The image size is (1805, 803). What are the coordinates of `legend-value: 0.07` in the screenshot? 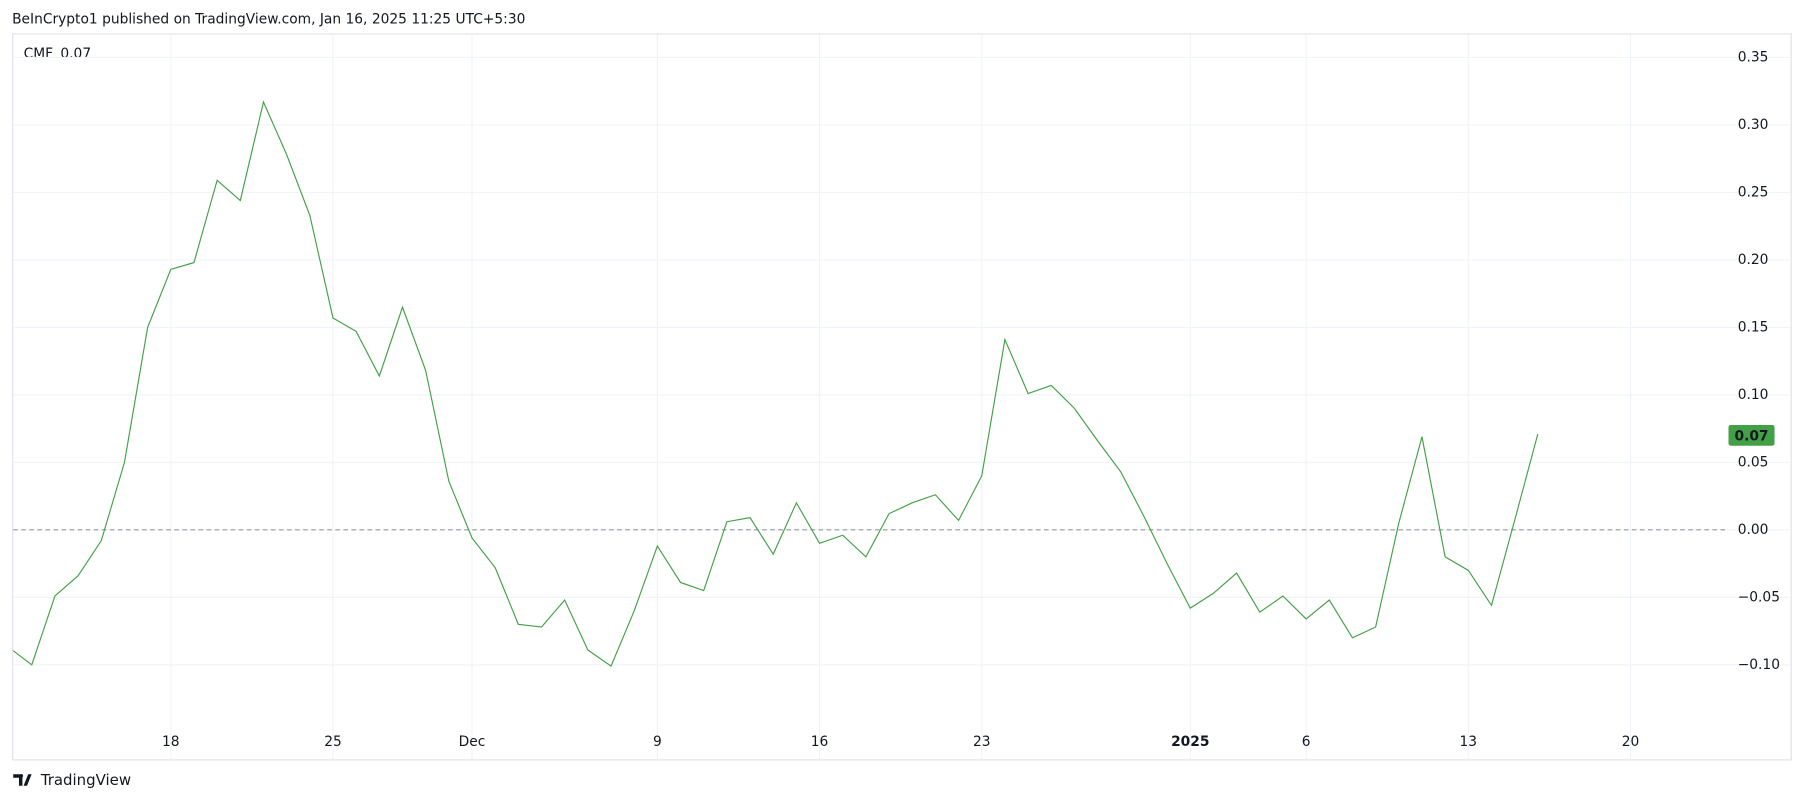 It's located at (75, 54).